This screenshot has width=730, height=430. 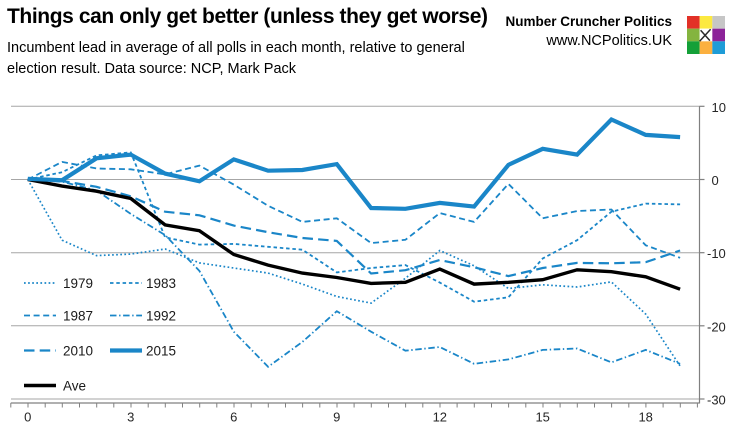 I want to click on svg-text: 1992, so click(x=161, y=316).